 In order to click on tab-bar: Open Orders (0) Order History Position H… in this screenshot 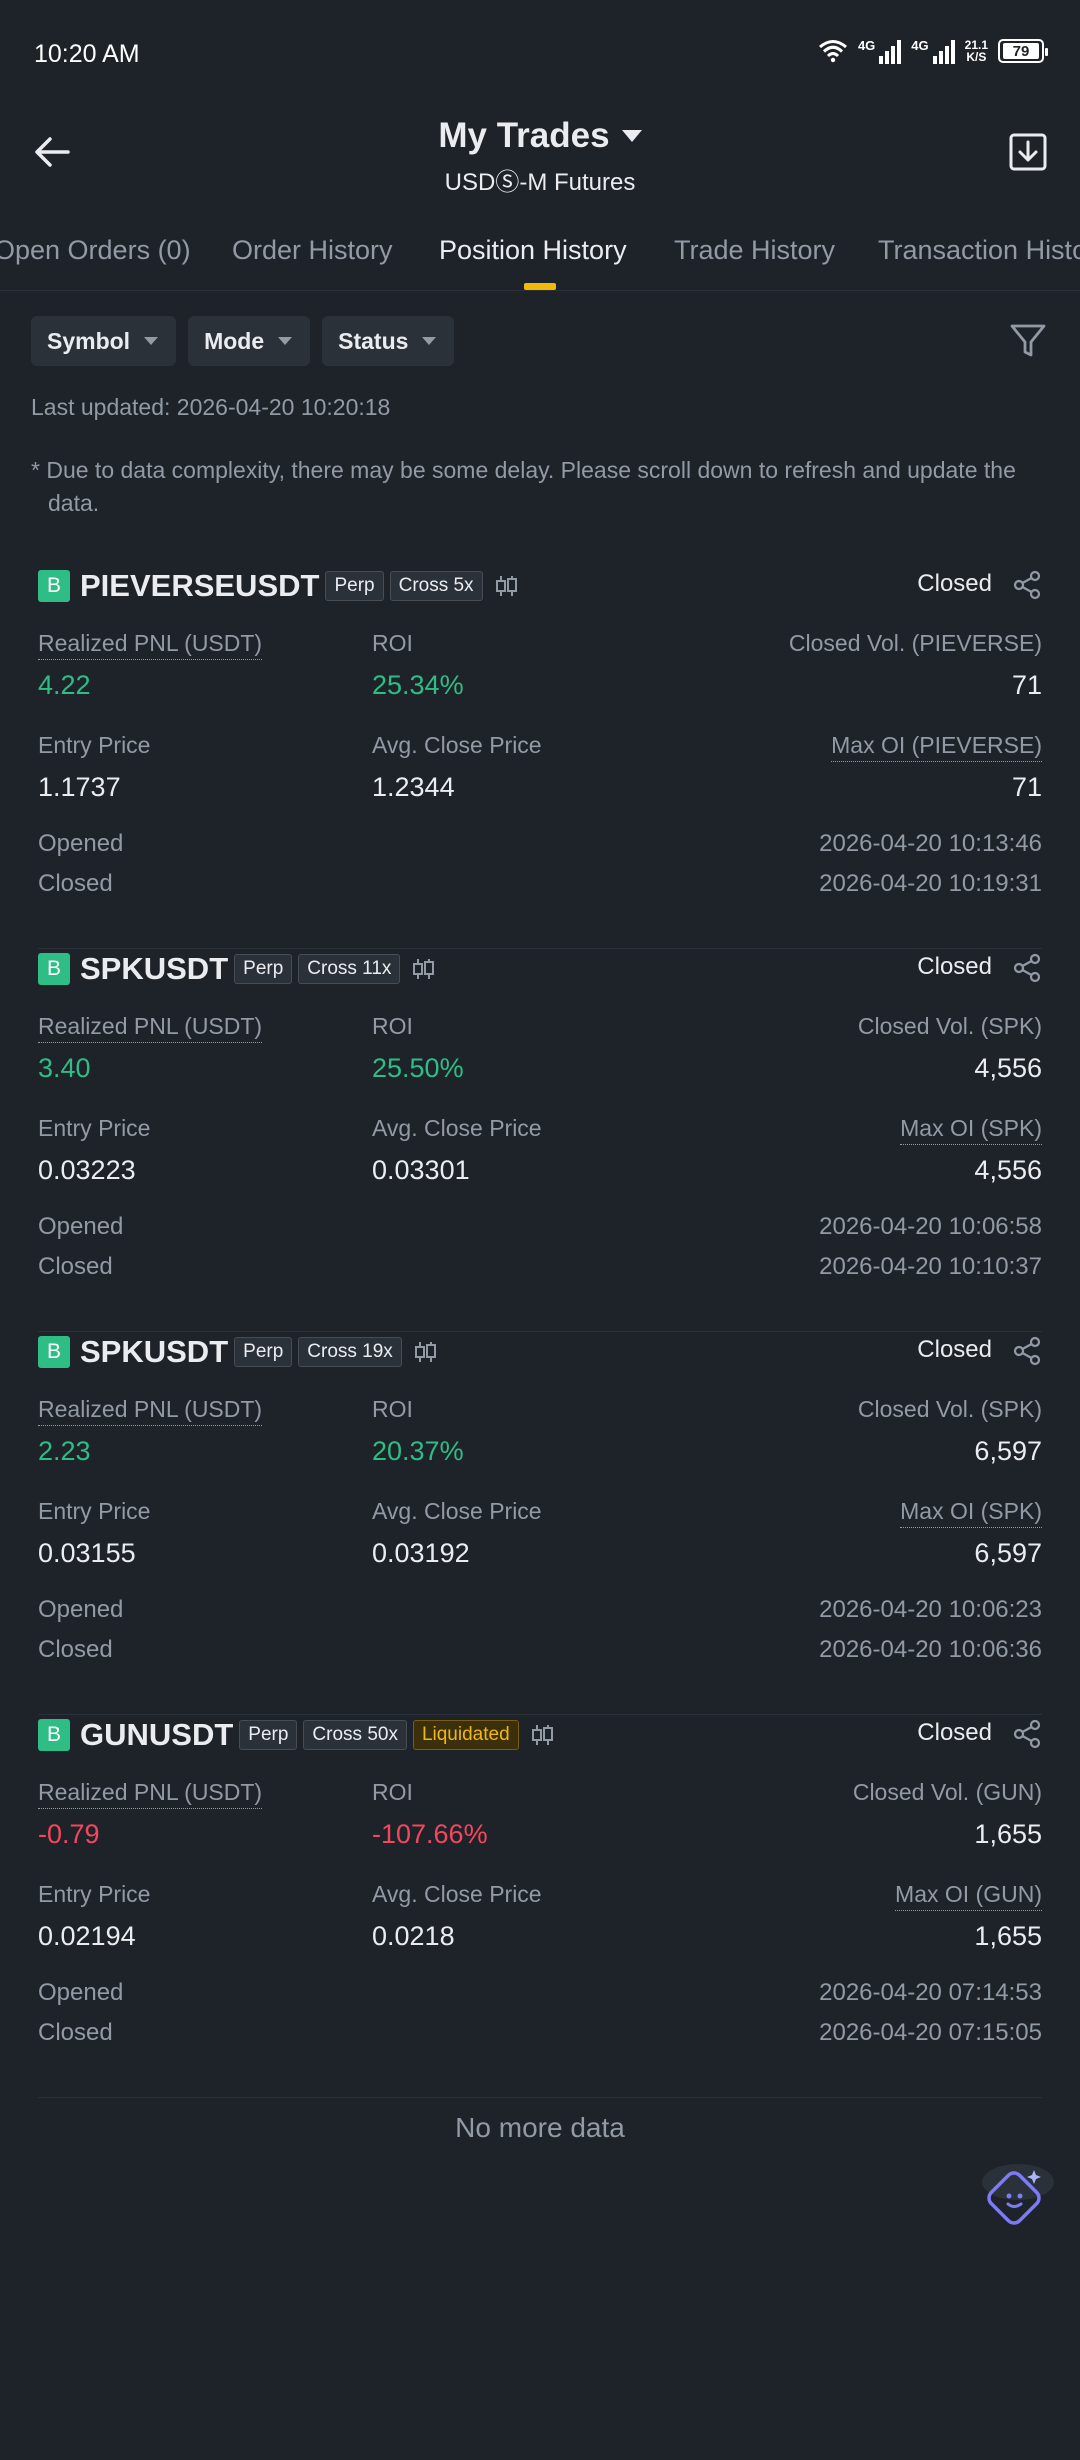, I will do `click(540, 258)`.